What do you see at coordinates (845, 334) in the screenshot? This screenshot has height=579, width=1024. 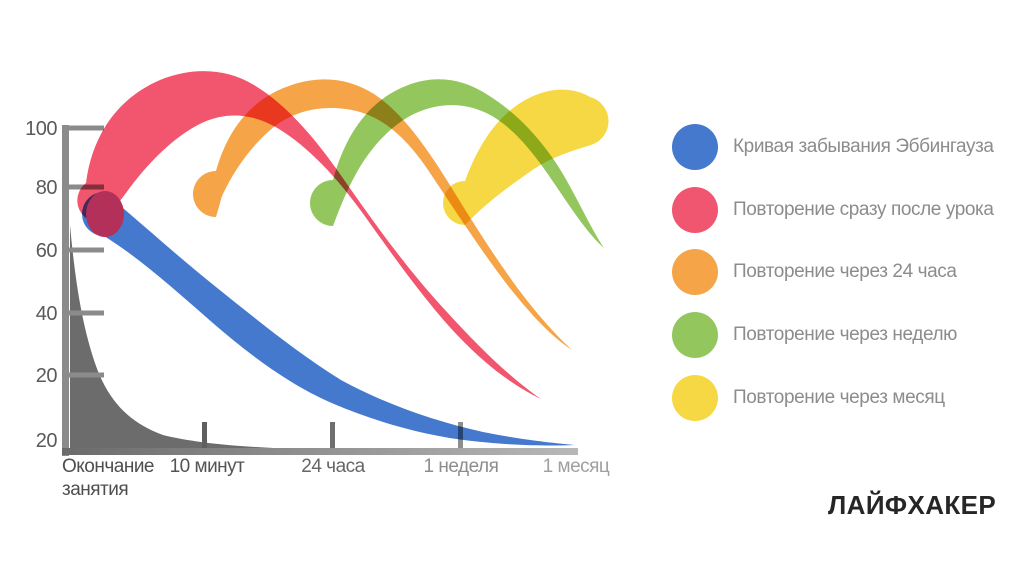 I see `legend-label: Повторение через неделю` at bounding box center [845, 334].